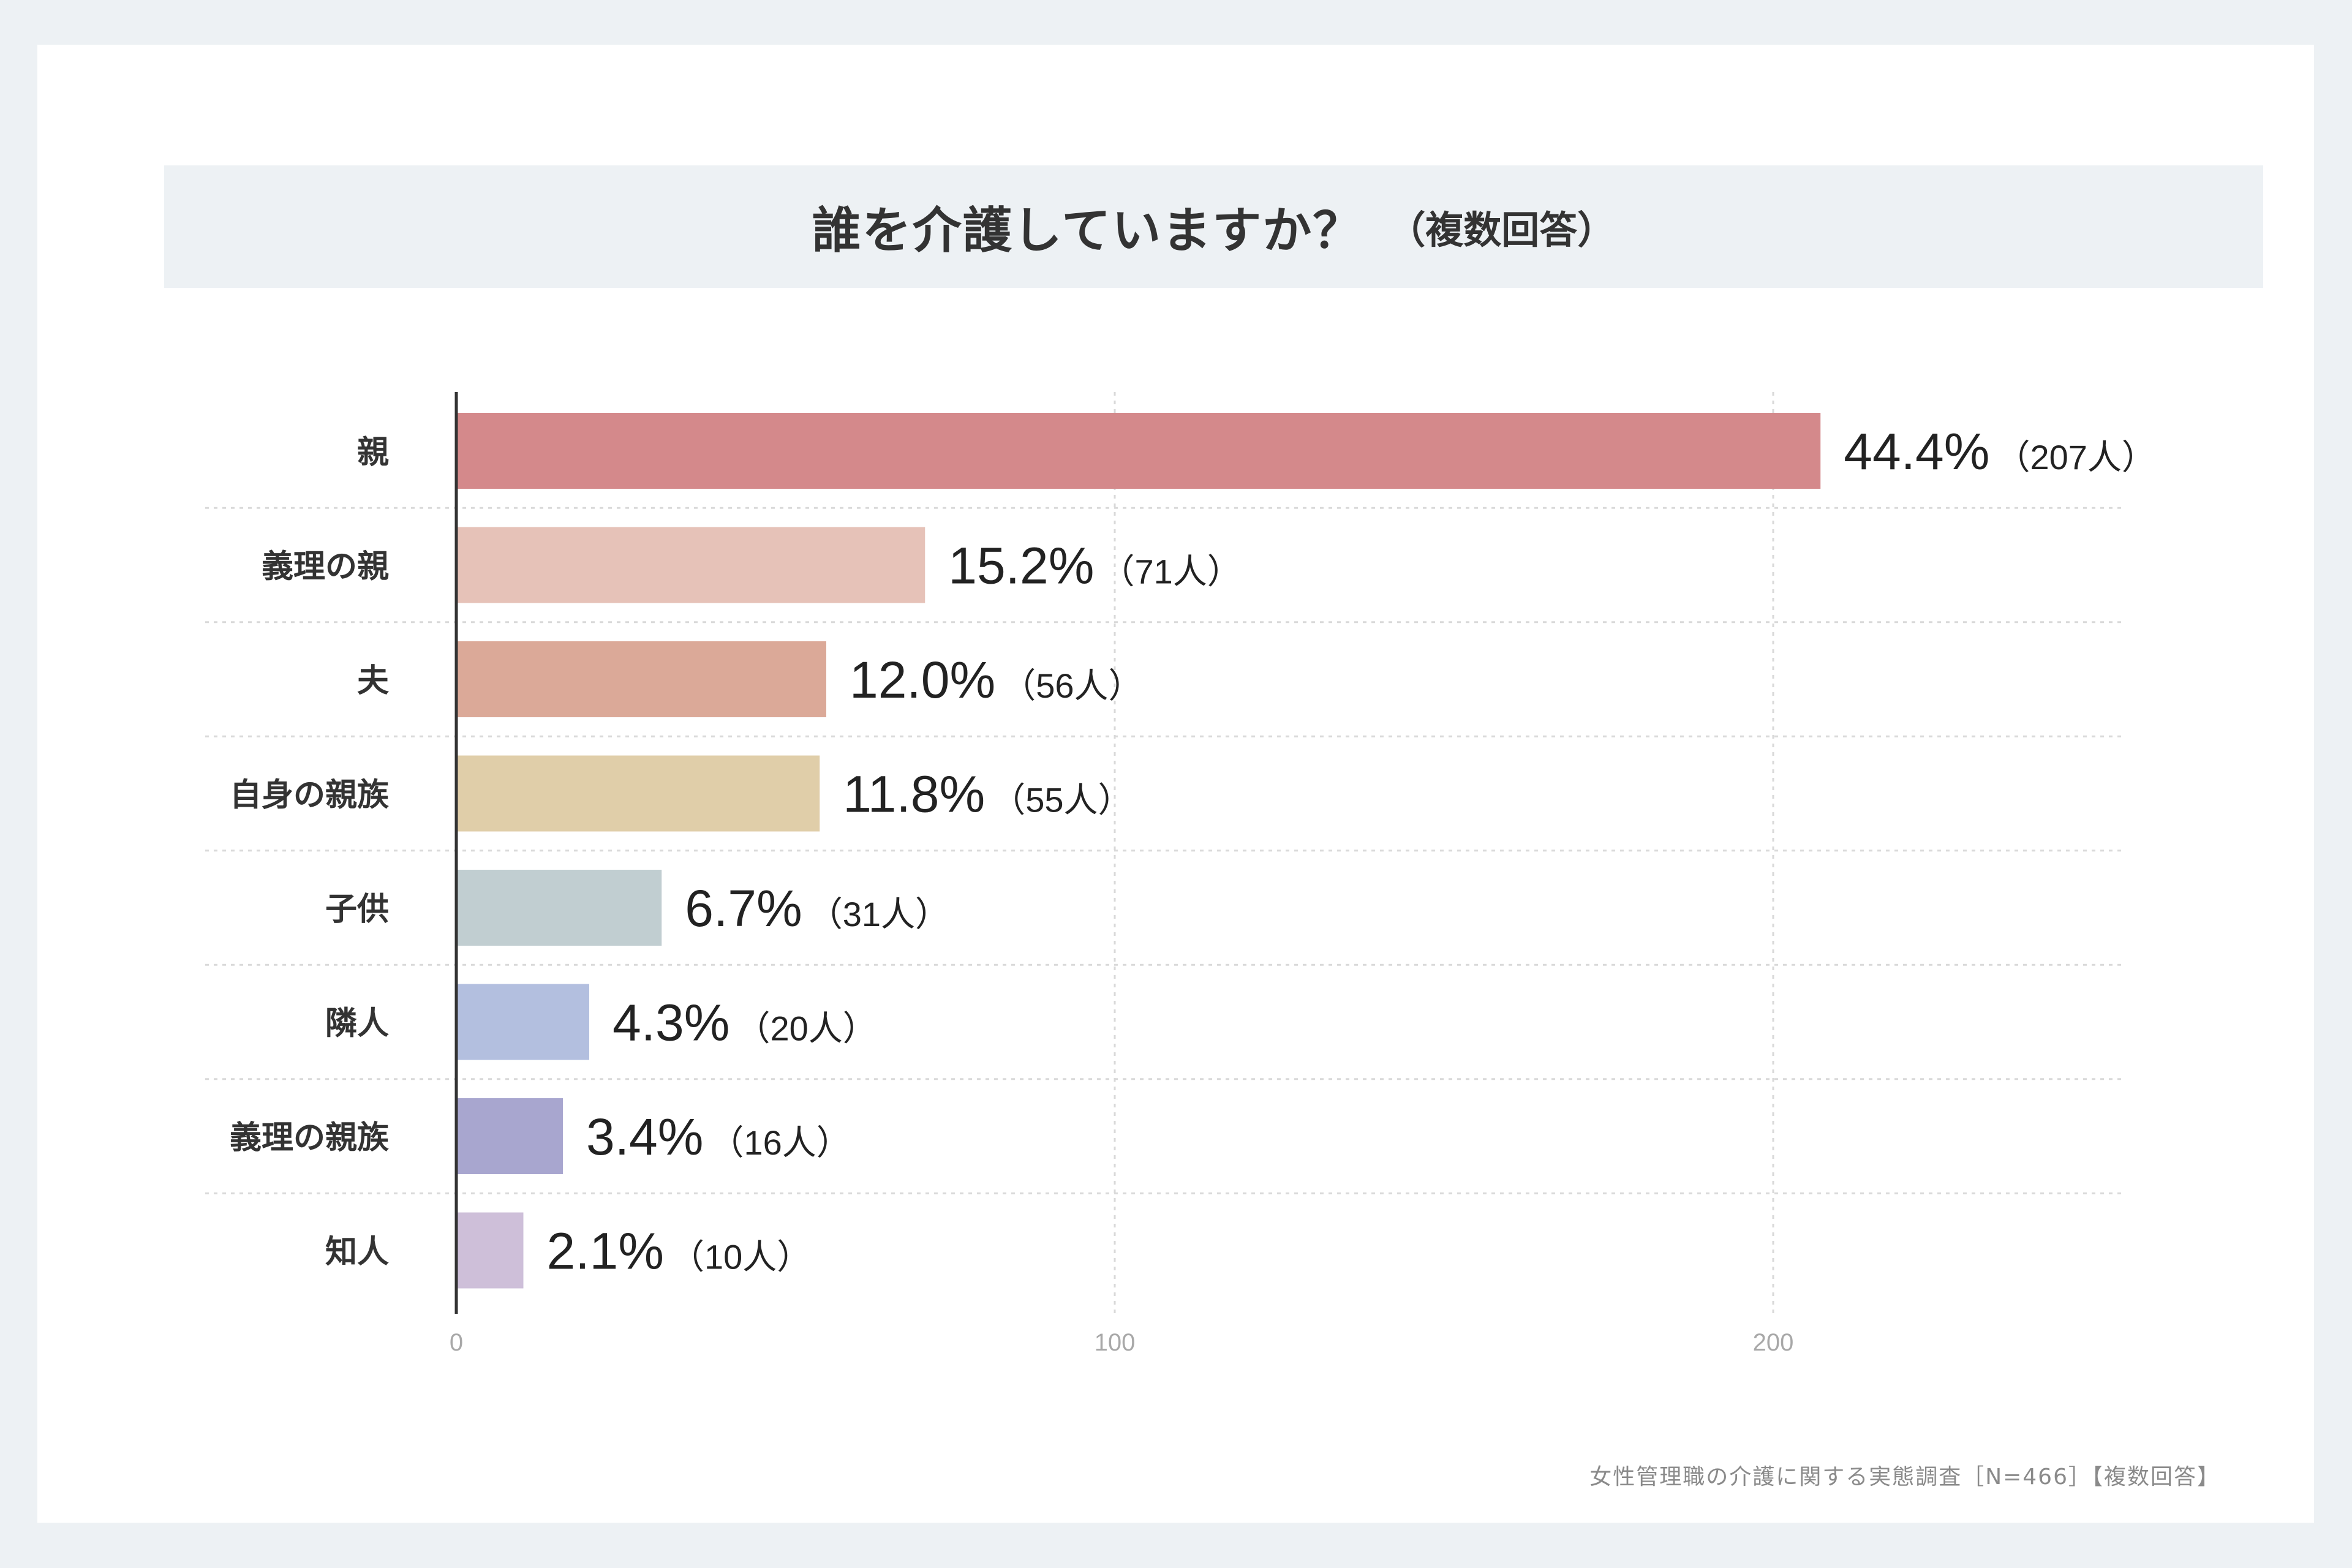 This screenshot has height=1568, width=2352. What do you see at coordinates (1088, 230) in the screenshot?
I see `chart-title: 誰を介護していますか？` at bounding box center [1088, 230].